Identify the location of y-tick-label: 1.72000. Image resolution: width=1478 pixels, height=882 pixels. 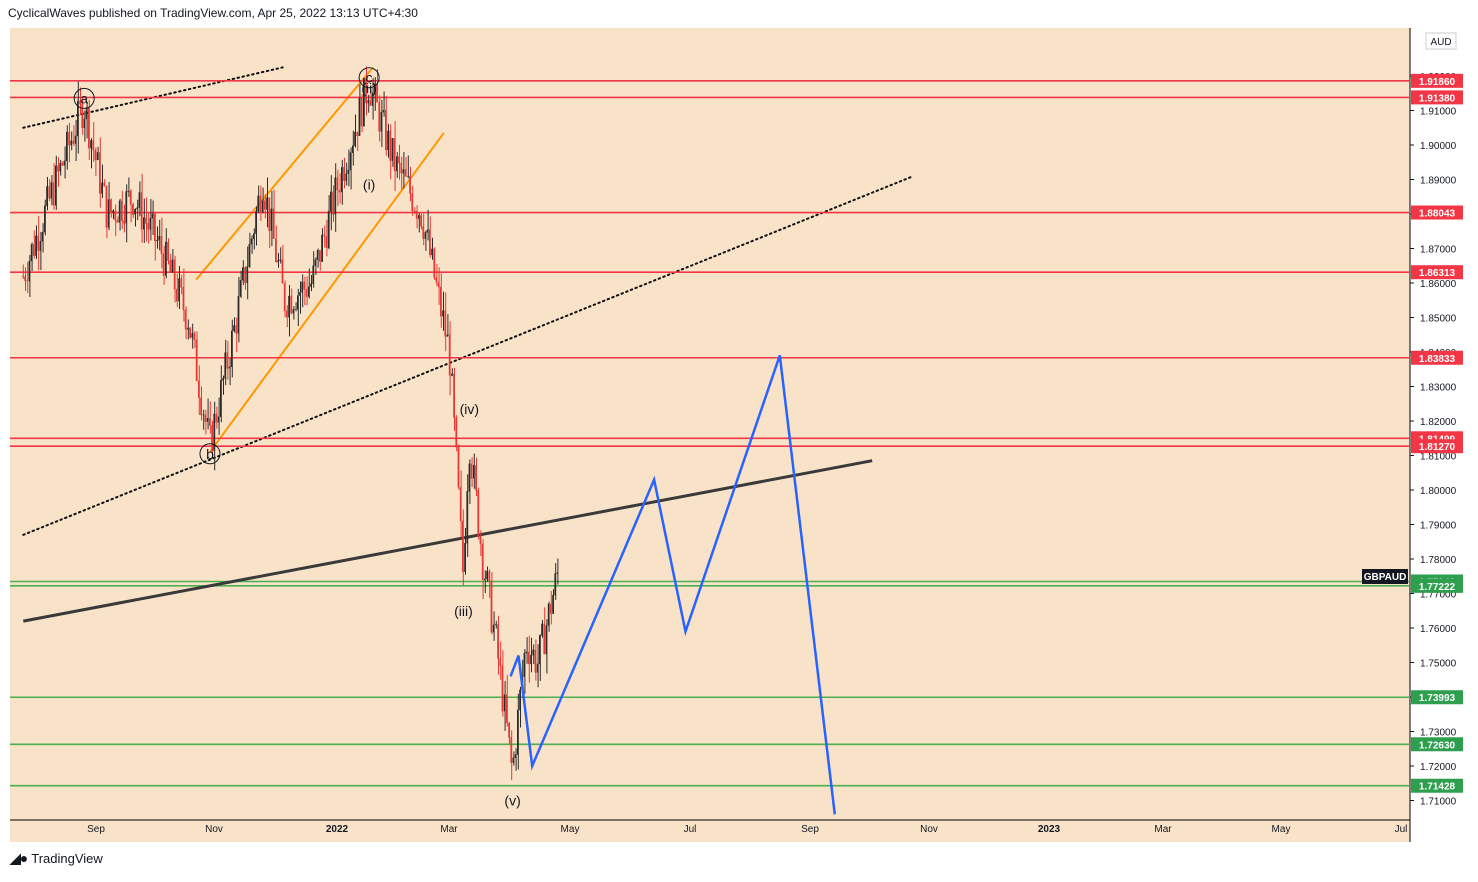
(1438, 767).